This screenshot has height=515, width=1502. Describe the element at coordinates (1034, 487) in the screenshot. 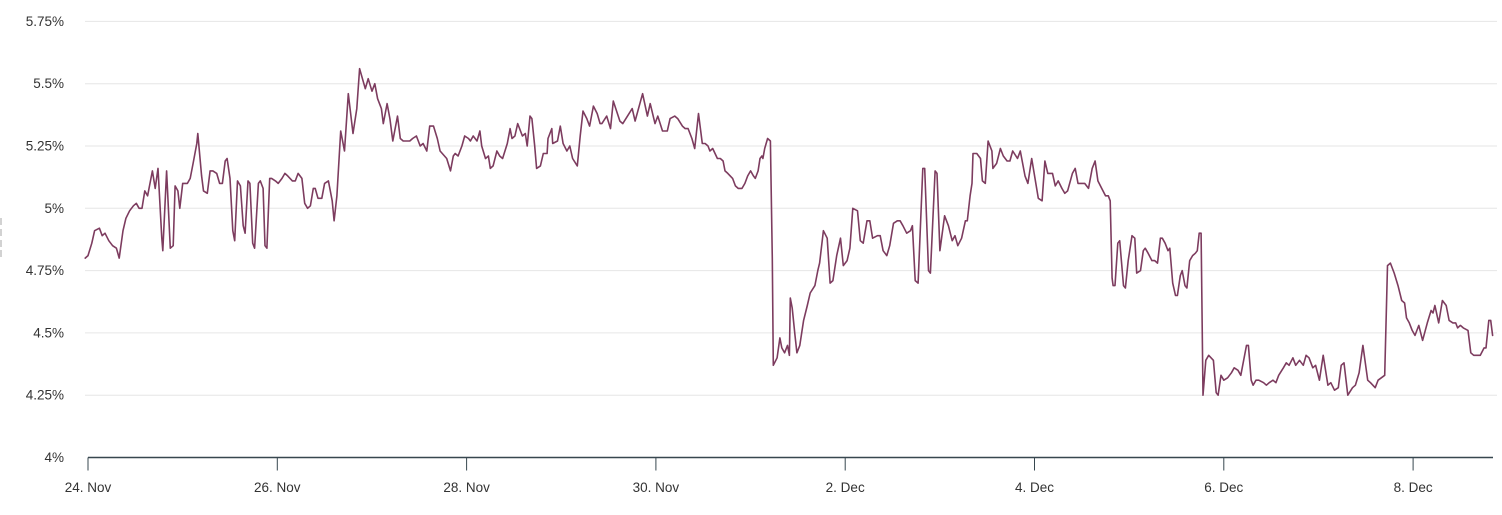

I see `x-axis-label: 4. Dec` at that location.